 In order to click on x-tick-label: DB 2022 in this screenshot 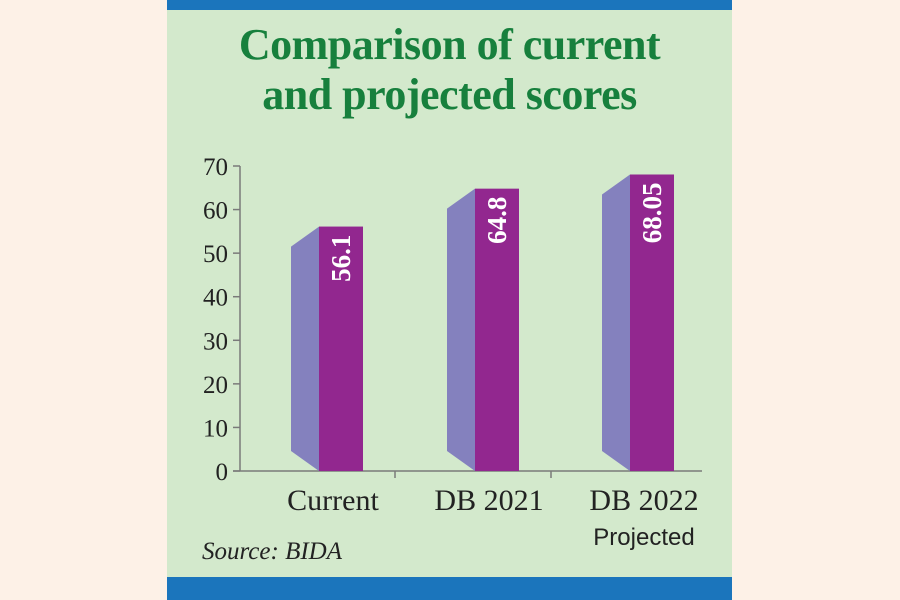, I will do `click(643, 500)`.